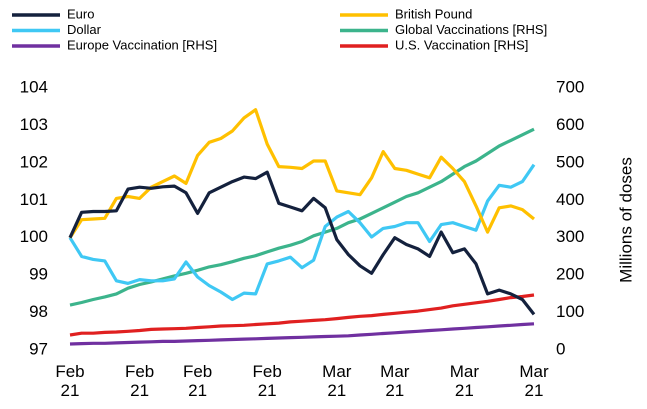 This screenshot has height=409, width=647. I want to click on legend-label: Europe Vaccination [RHS], so click(142, 44).